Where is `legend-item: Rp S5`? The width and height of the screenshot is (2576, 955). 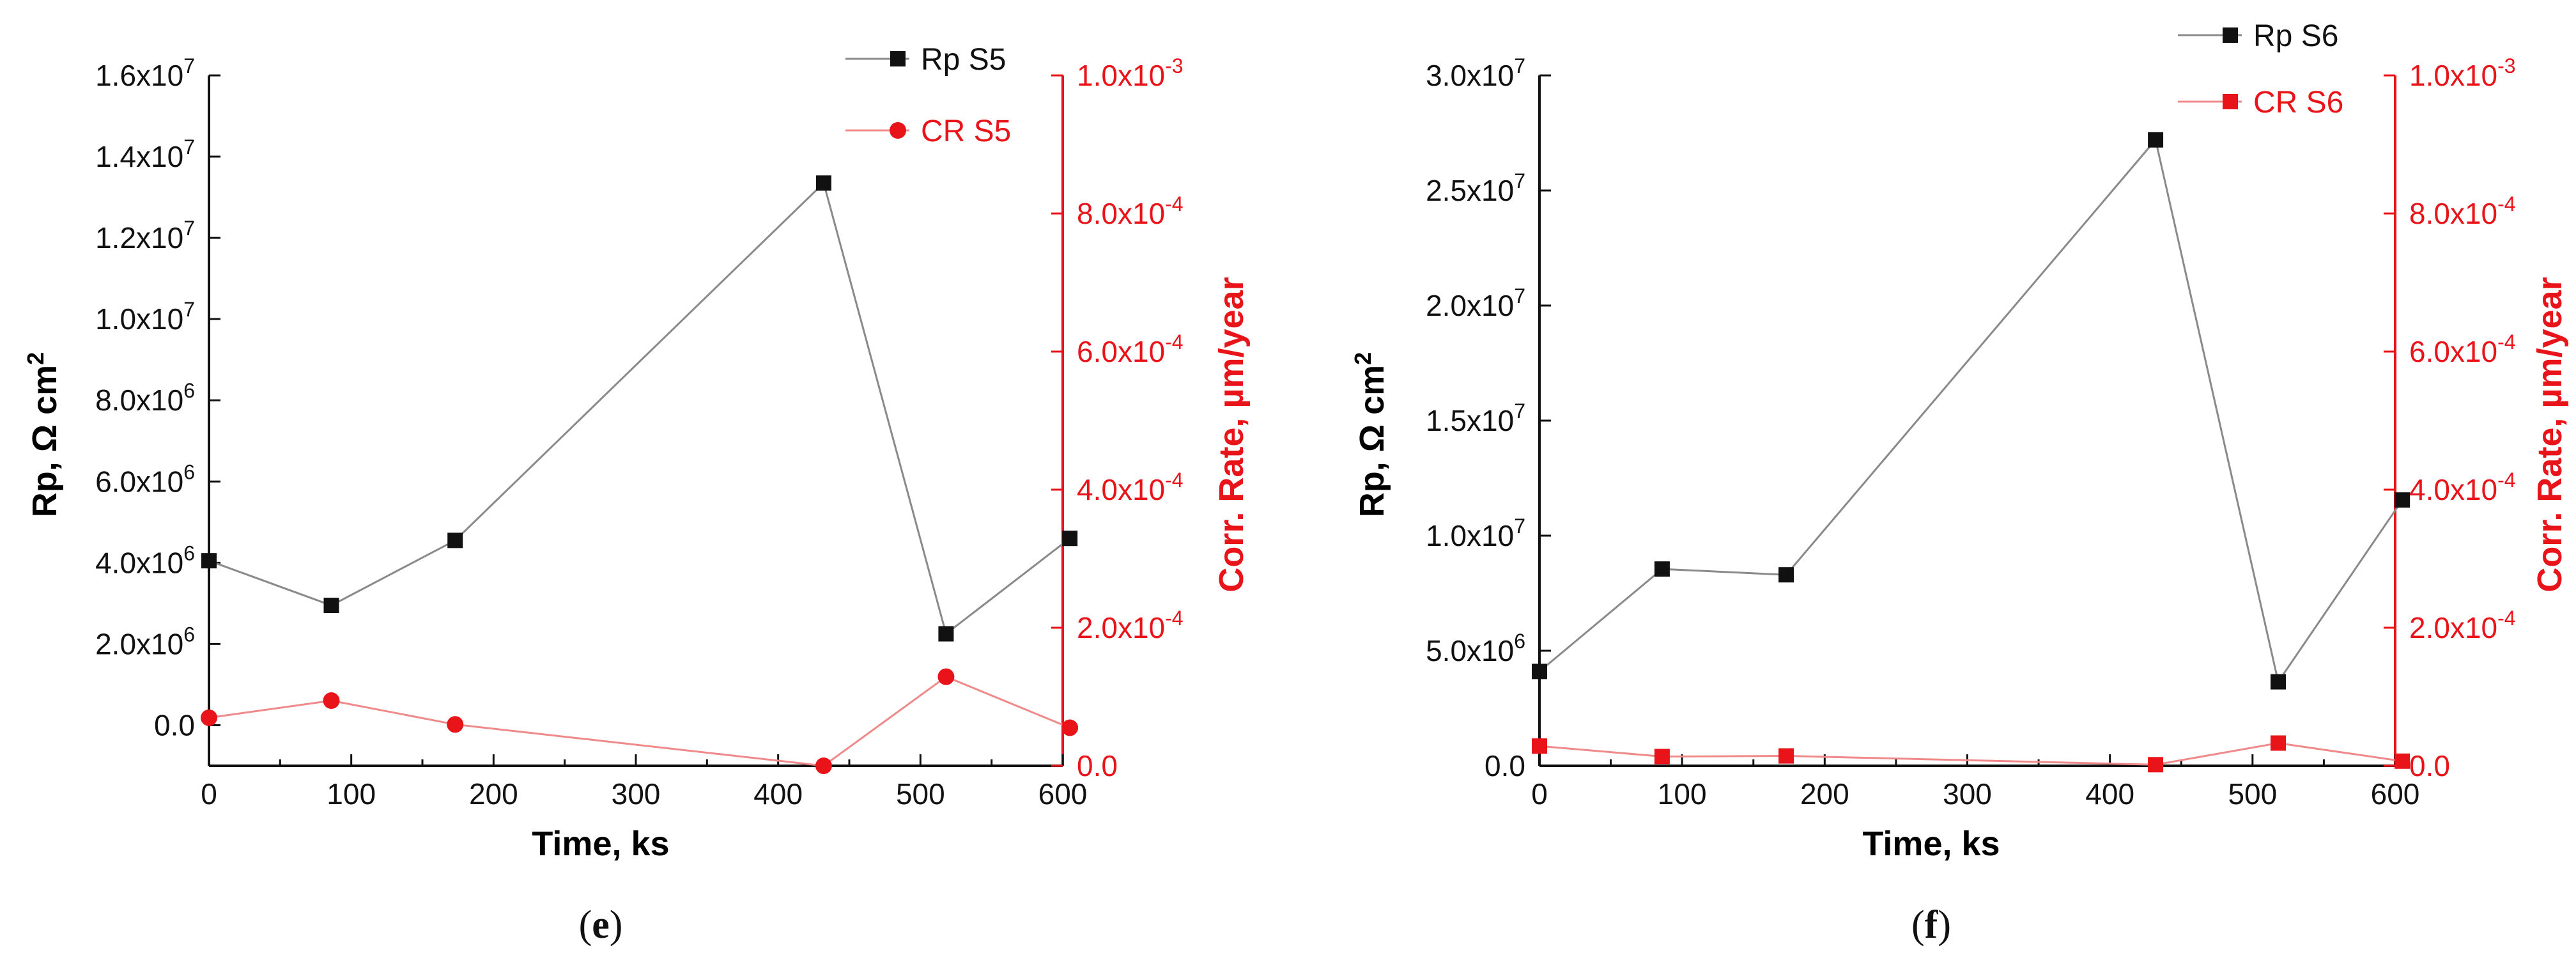 legend-item: Rp S5 is located at coordinates (925, 60).